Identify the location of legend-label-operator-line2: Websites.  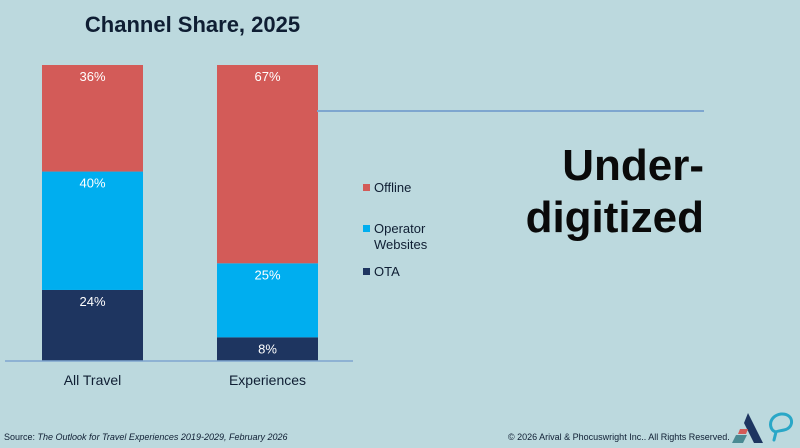
(401, 244).